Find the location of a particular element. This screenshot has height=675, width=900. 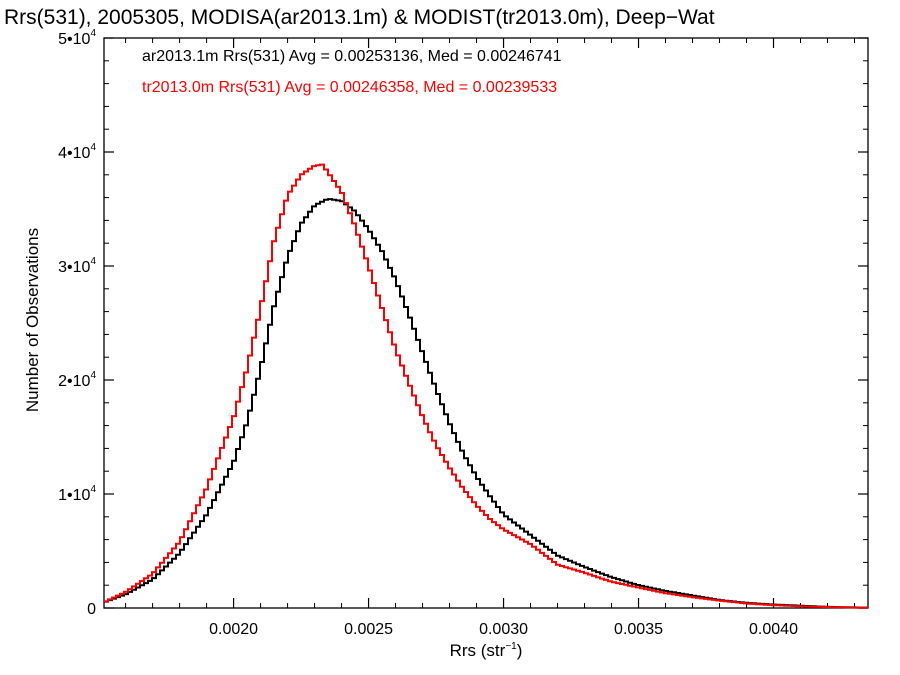

y-tick-label: 4•104 is located at coordinates (77, 152).